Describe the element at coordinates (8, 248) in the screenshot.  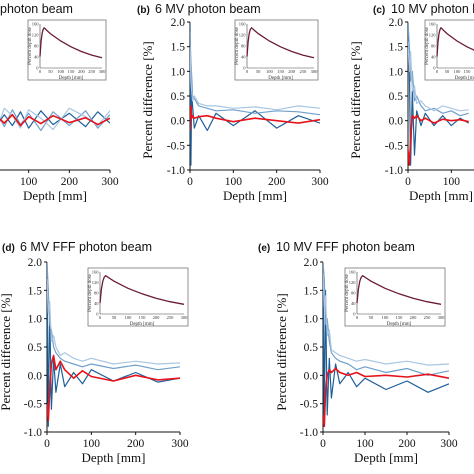
I see `panel-d-label: (d)` at that location.